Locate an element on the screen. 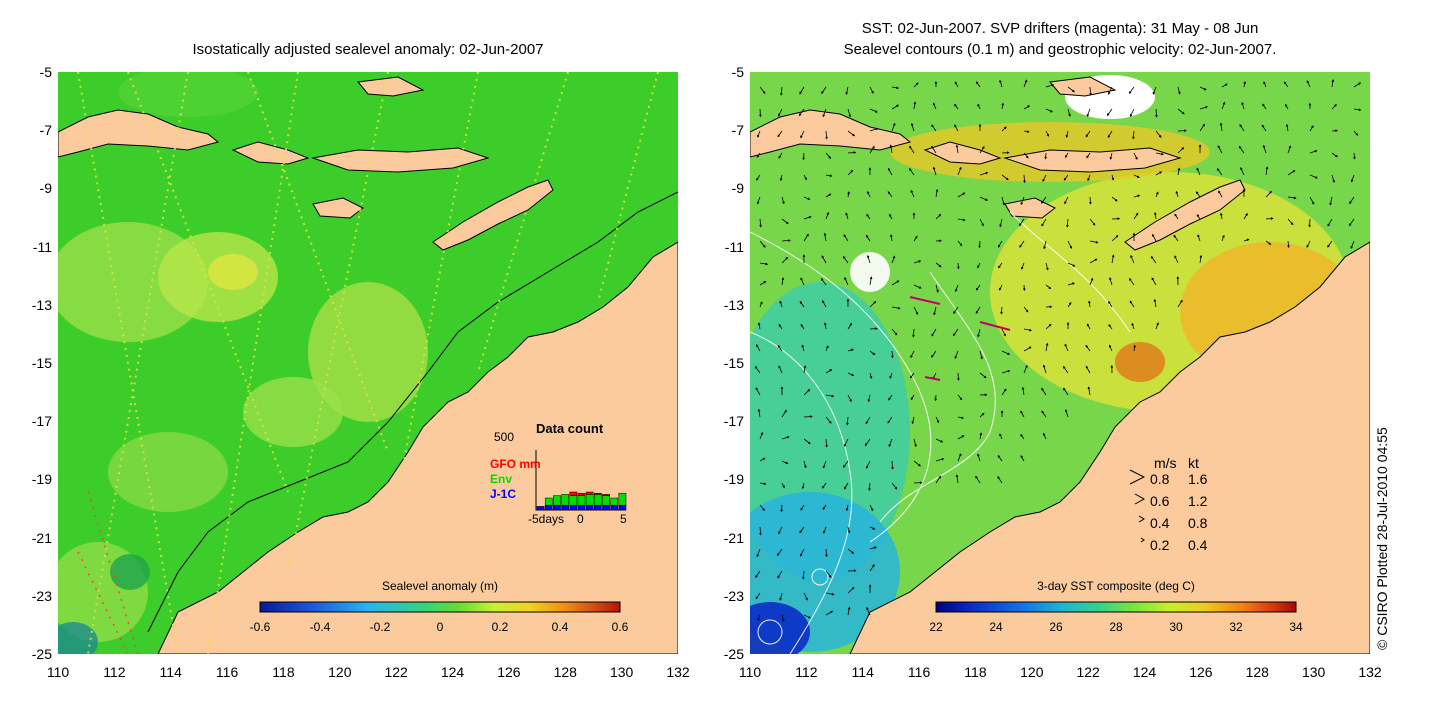  sla-high-anomaly is located at coordinates (233, 272).